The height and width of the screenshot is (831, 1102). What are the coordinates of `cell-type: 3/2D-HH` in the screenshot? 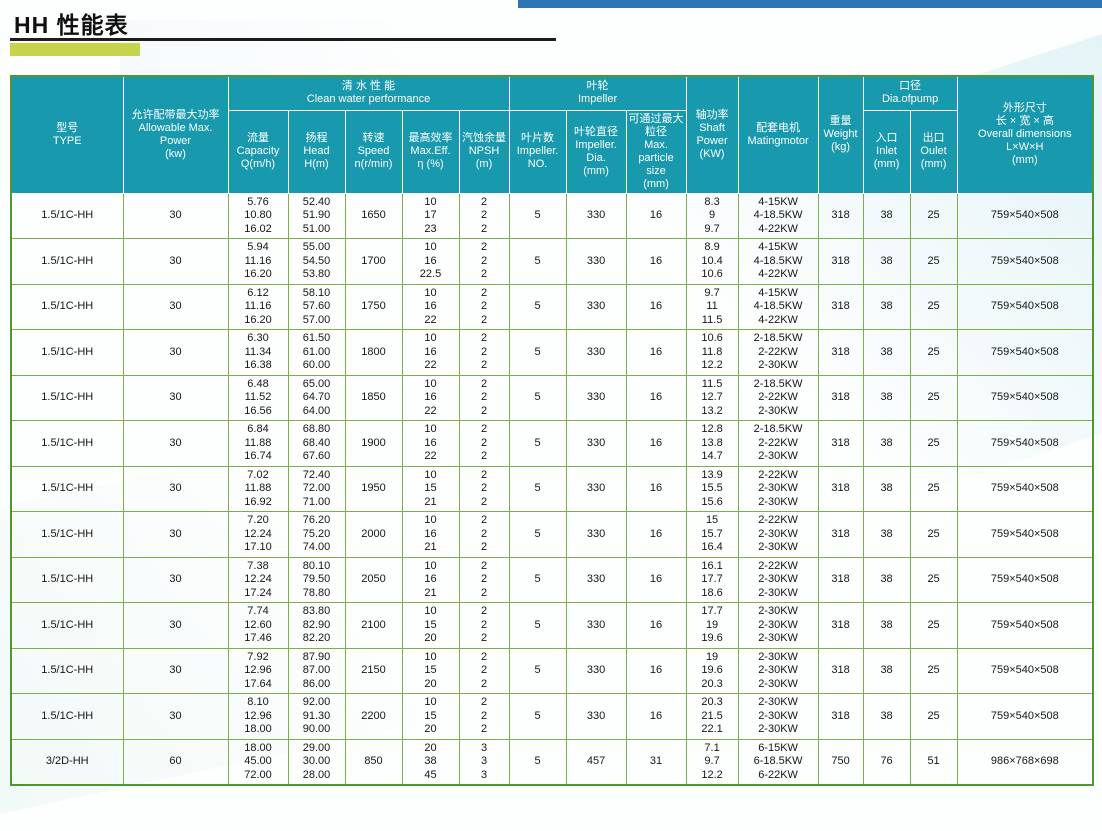 It's located at (67, 762).